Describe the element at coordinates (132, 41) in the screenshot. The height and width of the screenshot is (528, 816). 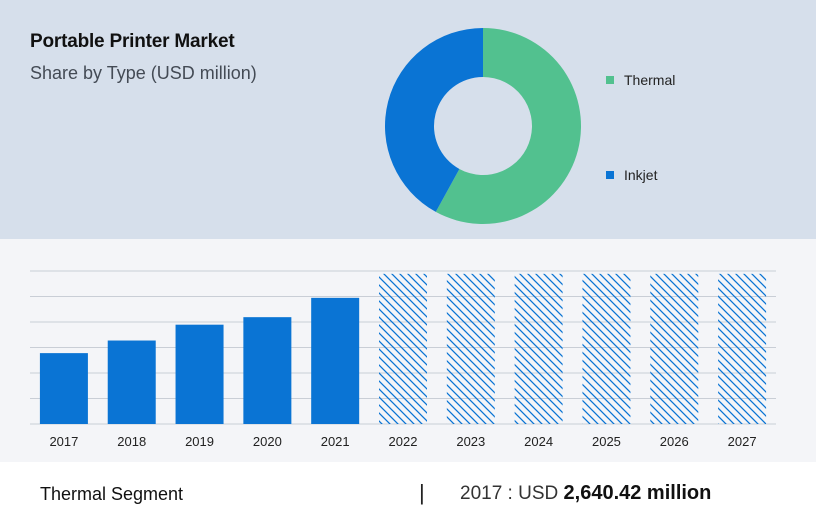
I see `chart-title: Portable Printer Market` at that location.